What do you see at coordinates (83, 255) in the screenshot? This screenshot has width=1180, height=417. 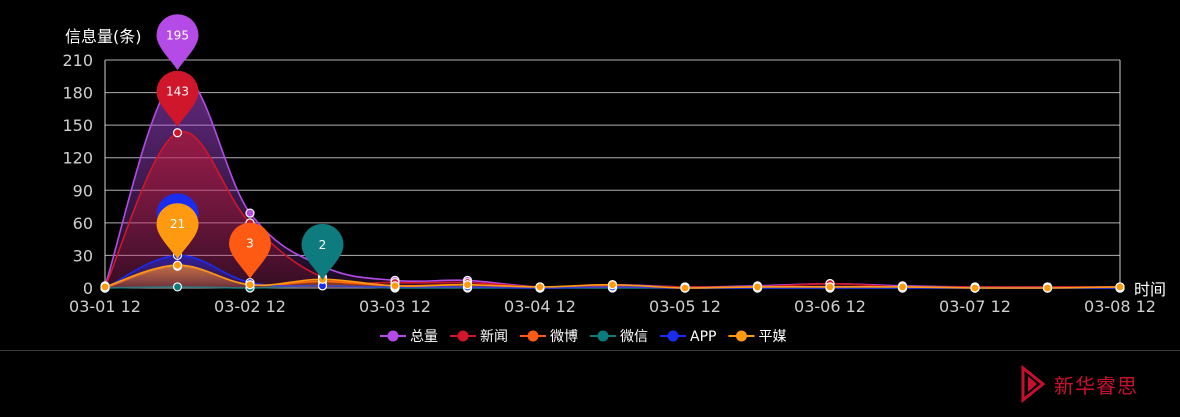 I see `y-tick-label: 30` at bounding box center [83, 255].